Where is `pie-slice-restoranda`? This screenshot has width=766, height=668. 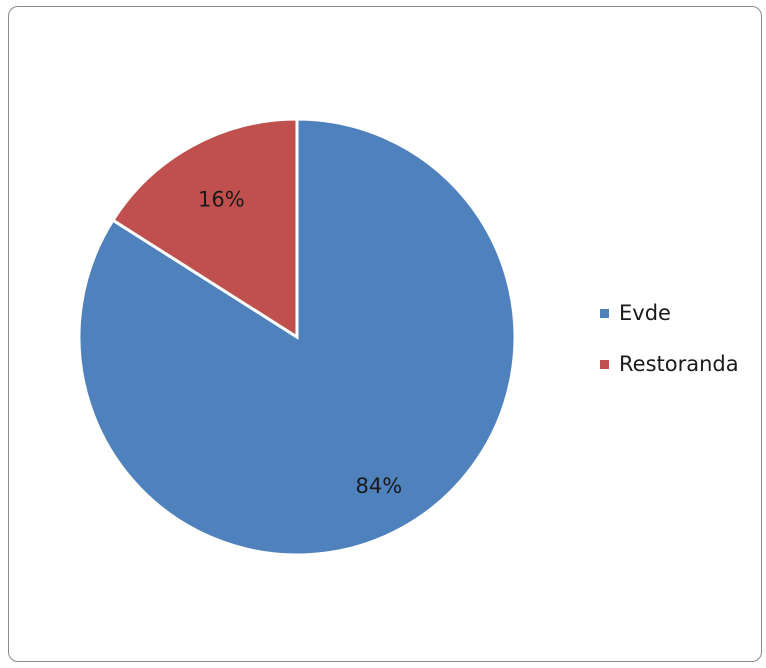
pie-slice-restoranda is located at coordinates (204, 228).